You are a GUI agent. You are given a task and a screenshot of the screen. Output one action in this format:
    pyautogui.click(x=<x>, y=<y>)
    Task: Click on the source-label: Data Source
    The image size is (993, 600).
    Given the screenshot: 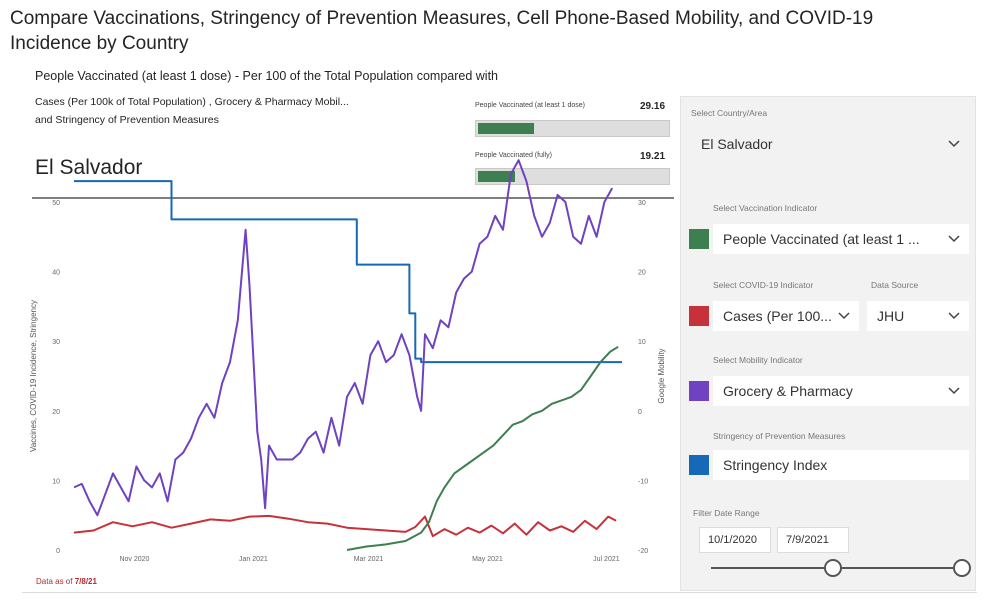 What is the action you would take?
    pyautogui.click(x=895, y=285)
    